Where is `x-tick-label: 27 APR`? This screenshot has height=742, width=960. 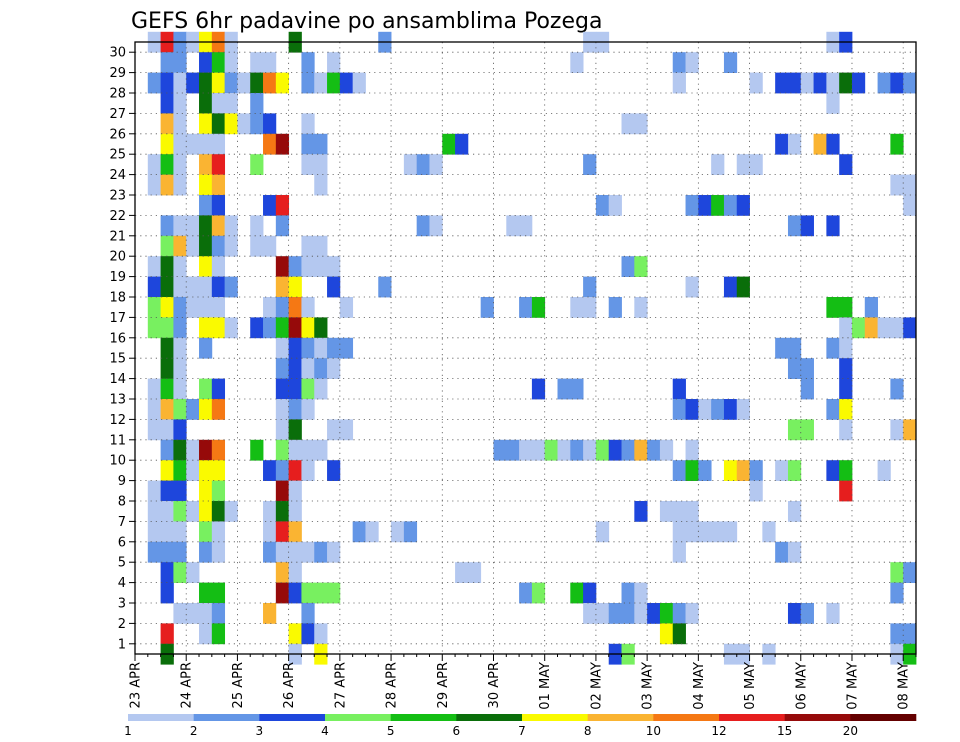 x-tick-label: 27 APR is located at coordinates (340, 685).